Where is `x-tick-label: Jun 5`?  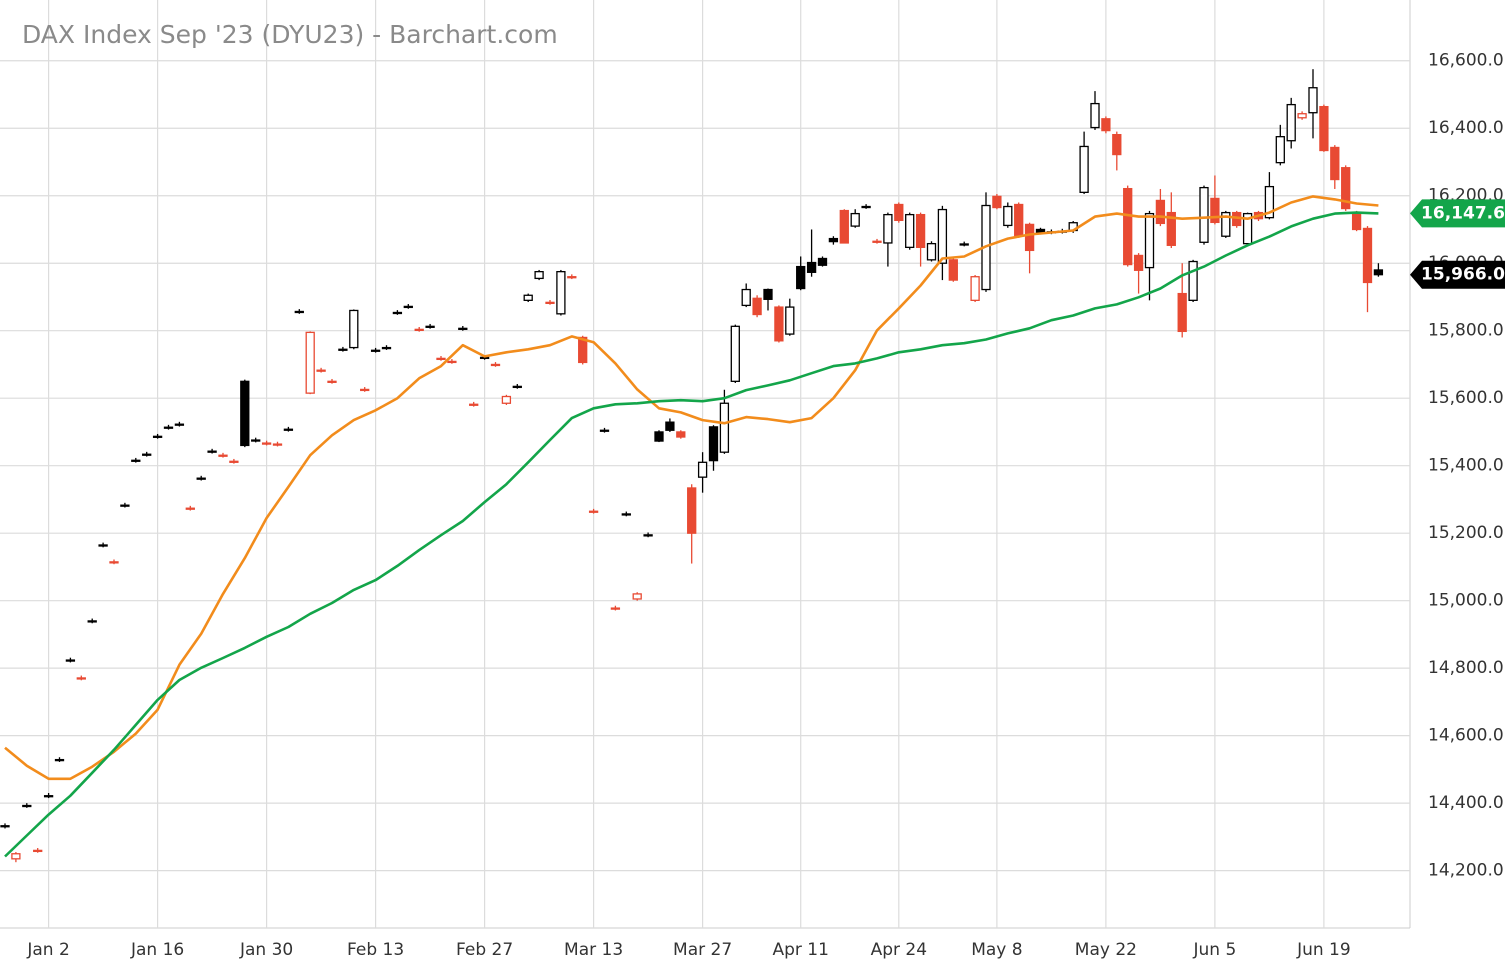 x-tick-label: Jun 5 is located at coordinates (1215, 950).